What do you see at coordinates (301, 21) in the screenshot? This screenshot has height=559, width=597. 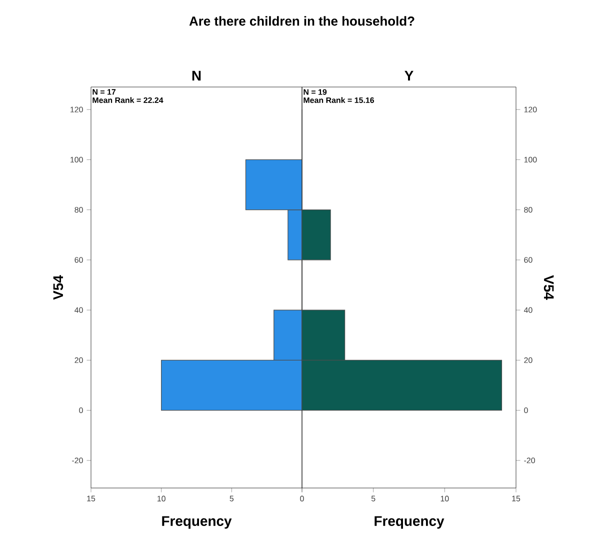 I see `chart-title: Are there children in the household?` at bounding box center [301, 21].